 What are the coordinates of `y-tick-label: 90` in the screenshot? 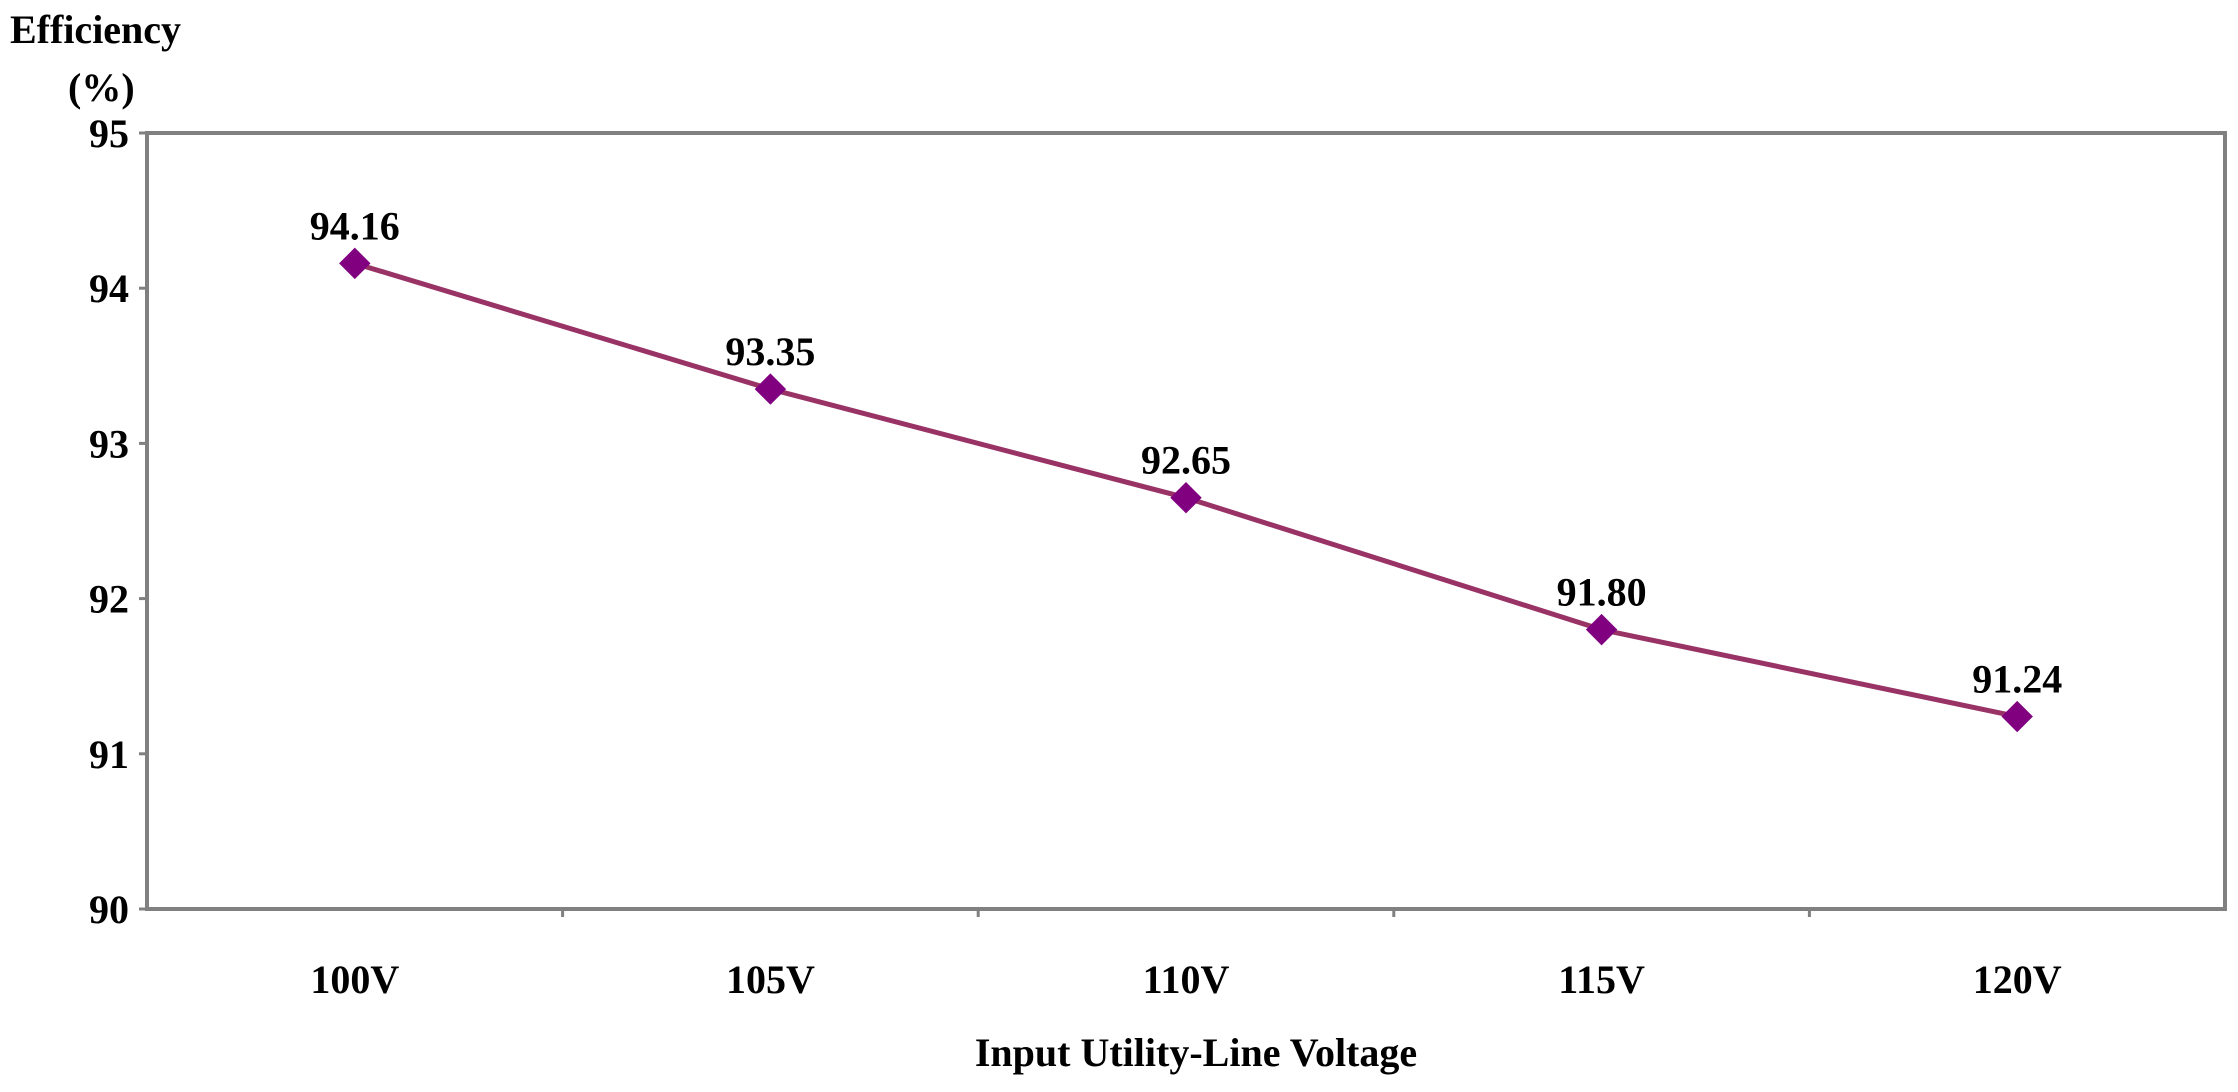 It's located at (109, 909).